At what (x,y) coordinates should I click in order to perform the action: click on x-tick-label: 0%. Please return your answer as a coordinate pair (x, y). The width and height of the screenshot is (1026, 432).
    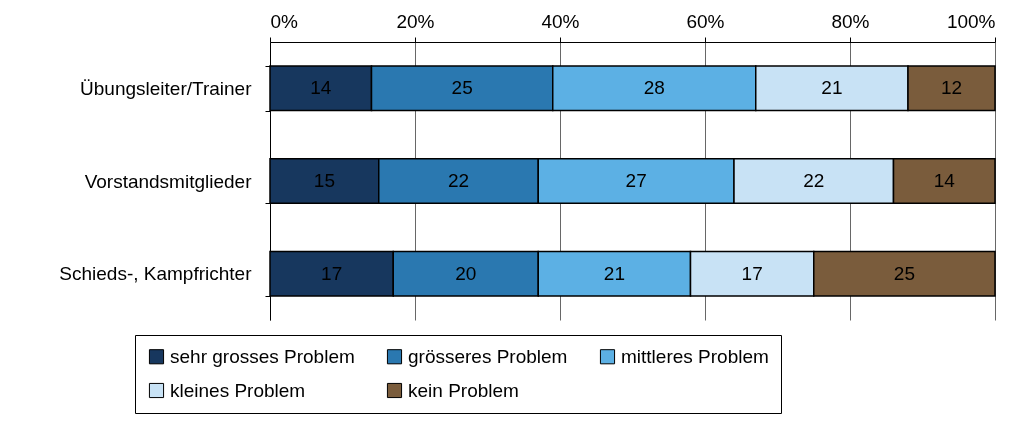
    Looking at the image, I should click on (284, 21).